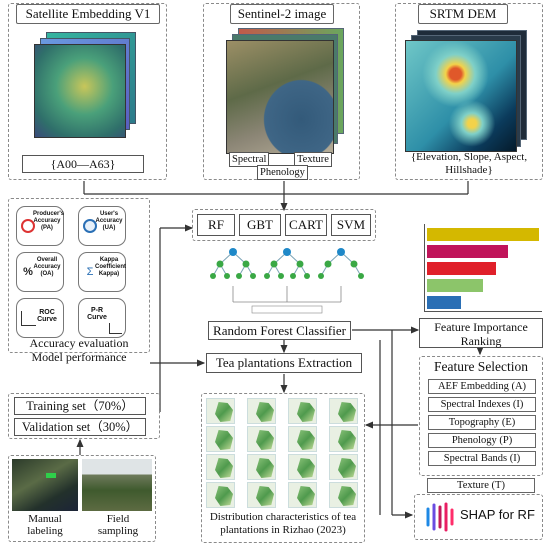 The image size is (550, 547). I want to click on shap-label: SHAP for RF, so click(497, 514).